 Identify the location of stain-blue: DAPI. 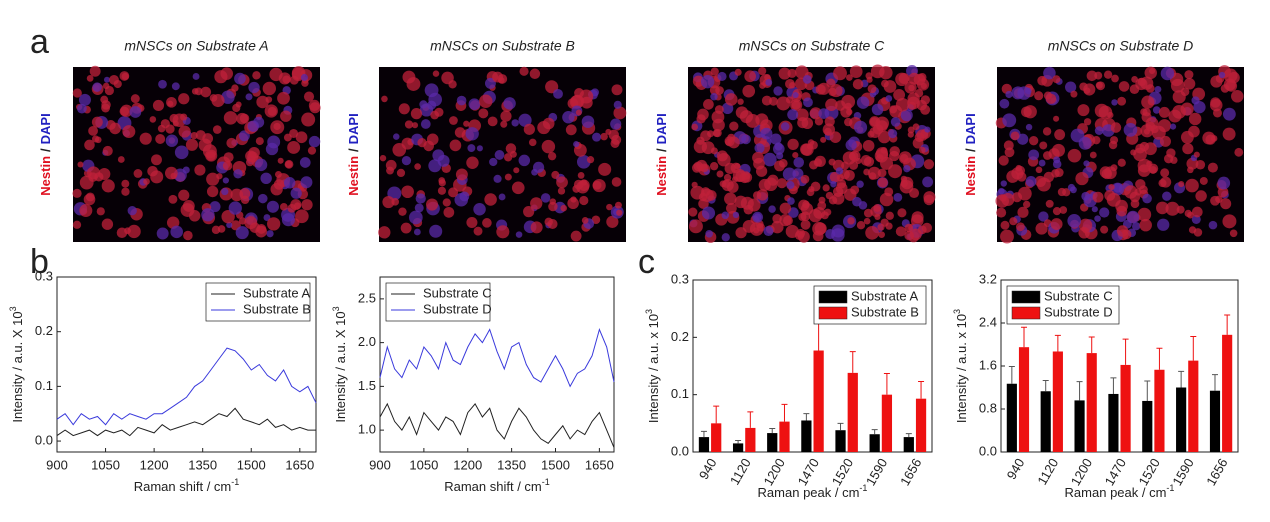
(661, 128).